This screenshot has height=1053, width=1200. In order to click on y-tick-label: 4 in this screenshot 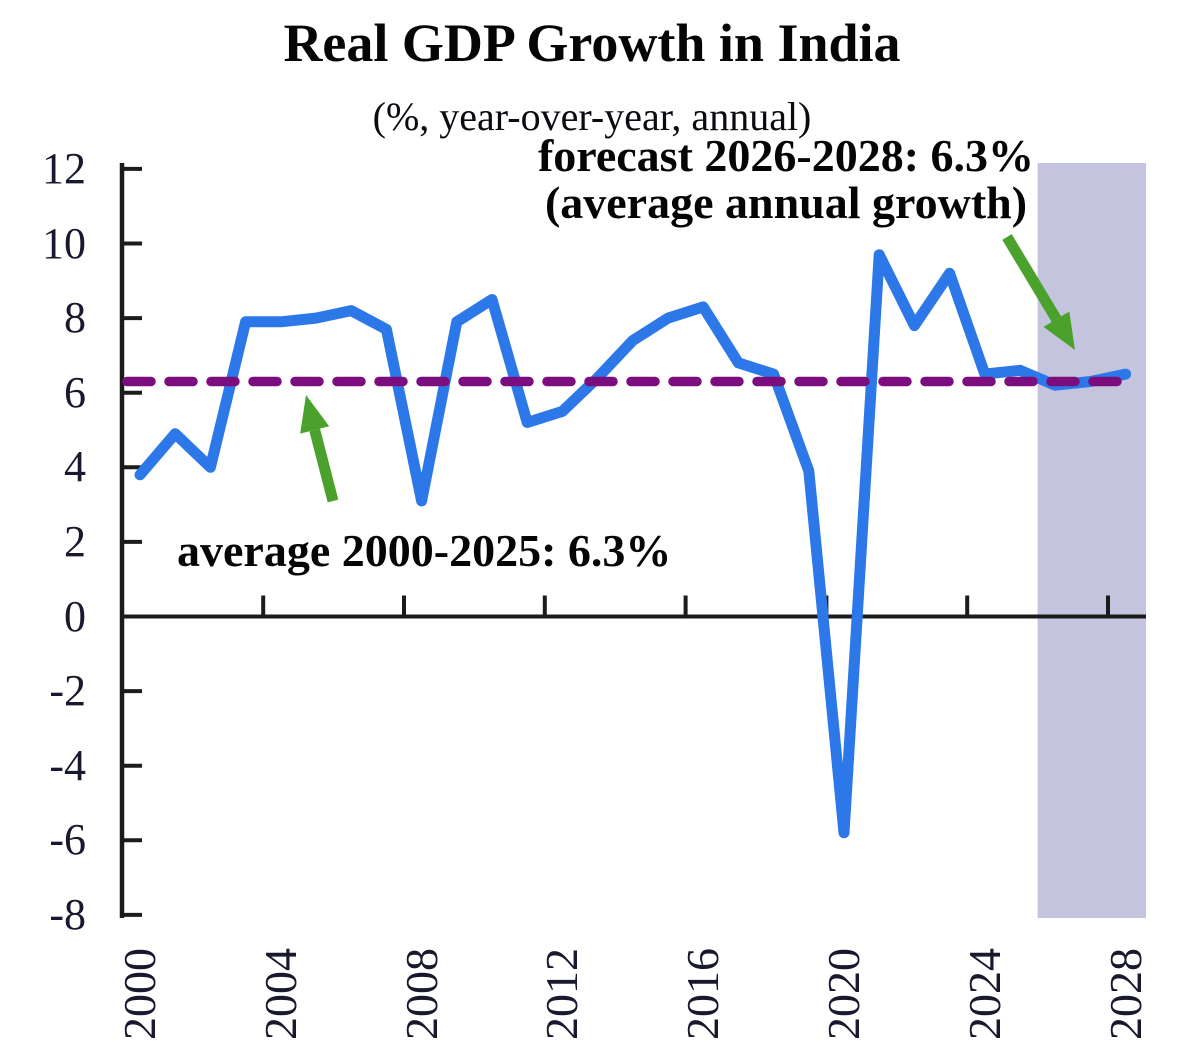, I will do `click(75, 467)`.